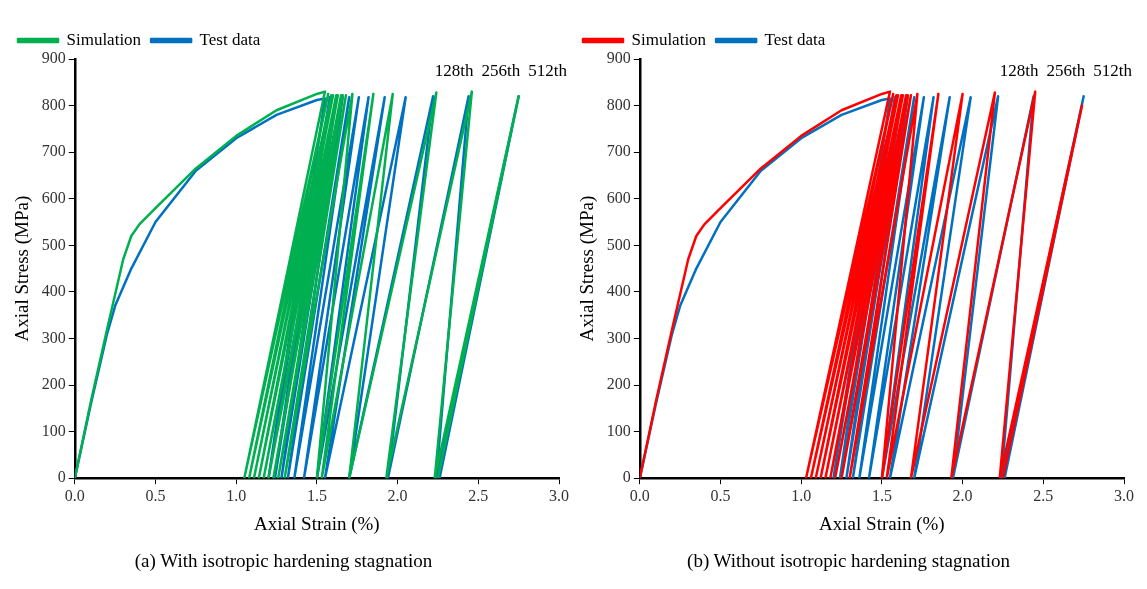  What do you see at coordinates (849, 560) in the screenshot?
I see `text: (b) Without isotropic hardening stagnation` at bounding box center [849, 560].